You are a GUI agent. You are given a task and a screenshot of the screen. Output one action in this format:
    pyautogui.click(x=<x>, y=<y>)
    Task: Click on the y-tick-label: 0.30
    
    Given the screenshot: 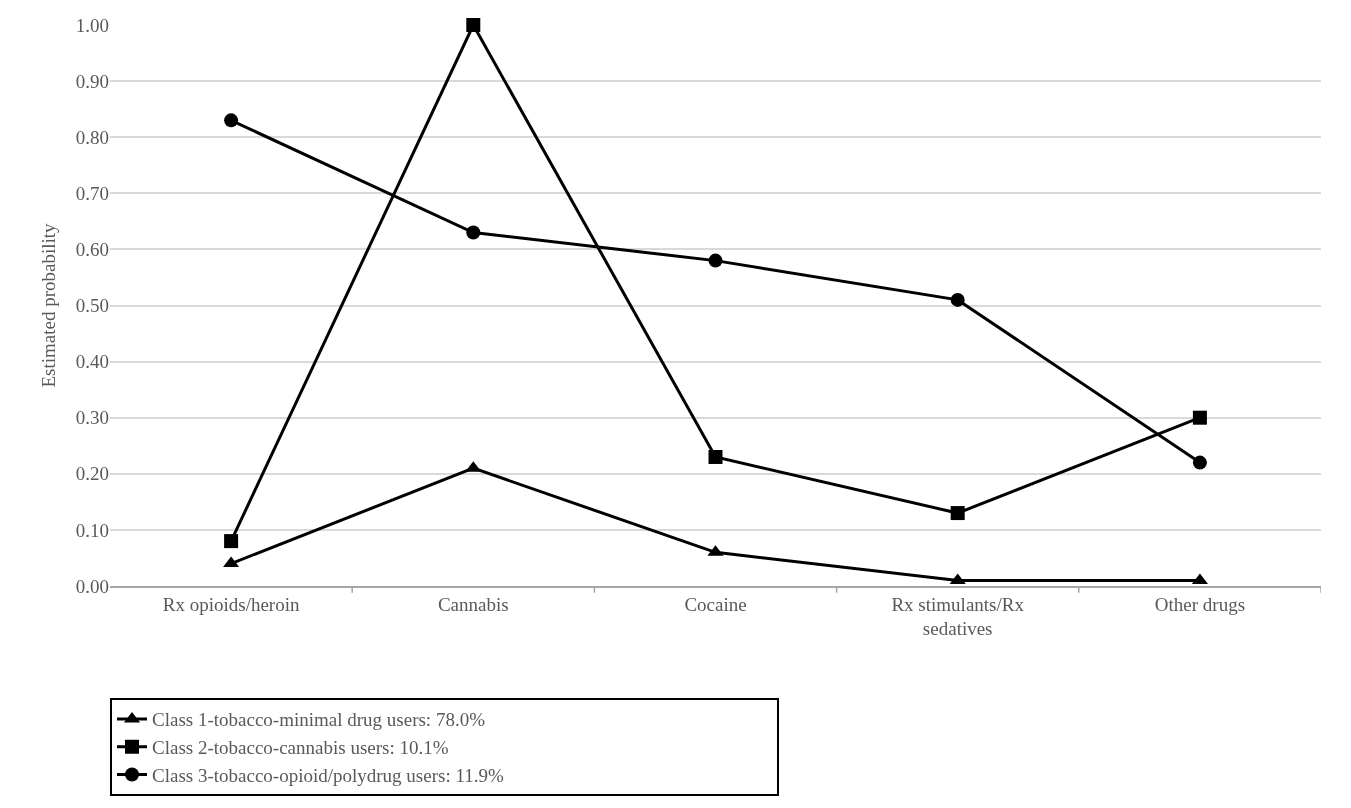 What is the action you would take?
    pyautogui.click(x=92, y=418)
    